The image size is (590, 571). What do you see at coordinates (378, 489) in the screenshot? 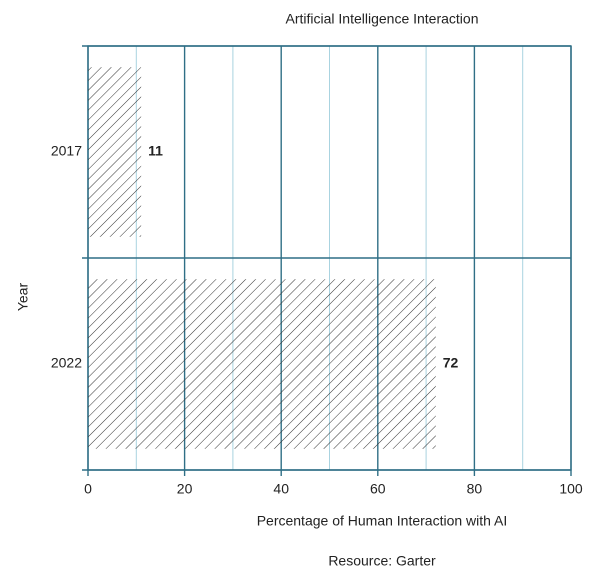
I see `x-tick-label: 60` at bounding box center [378, 489].